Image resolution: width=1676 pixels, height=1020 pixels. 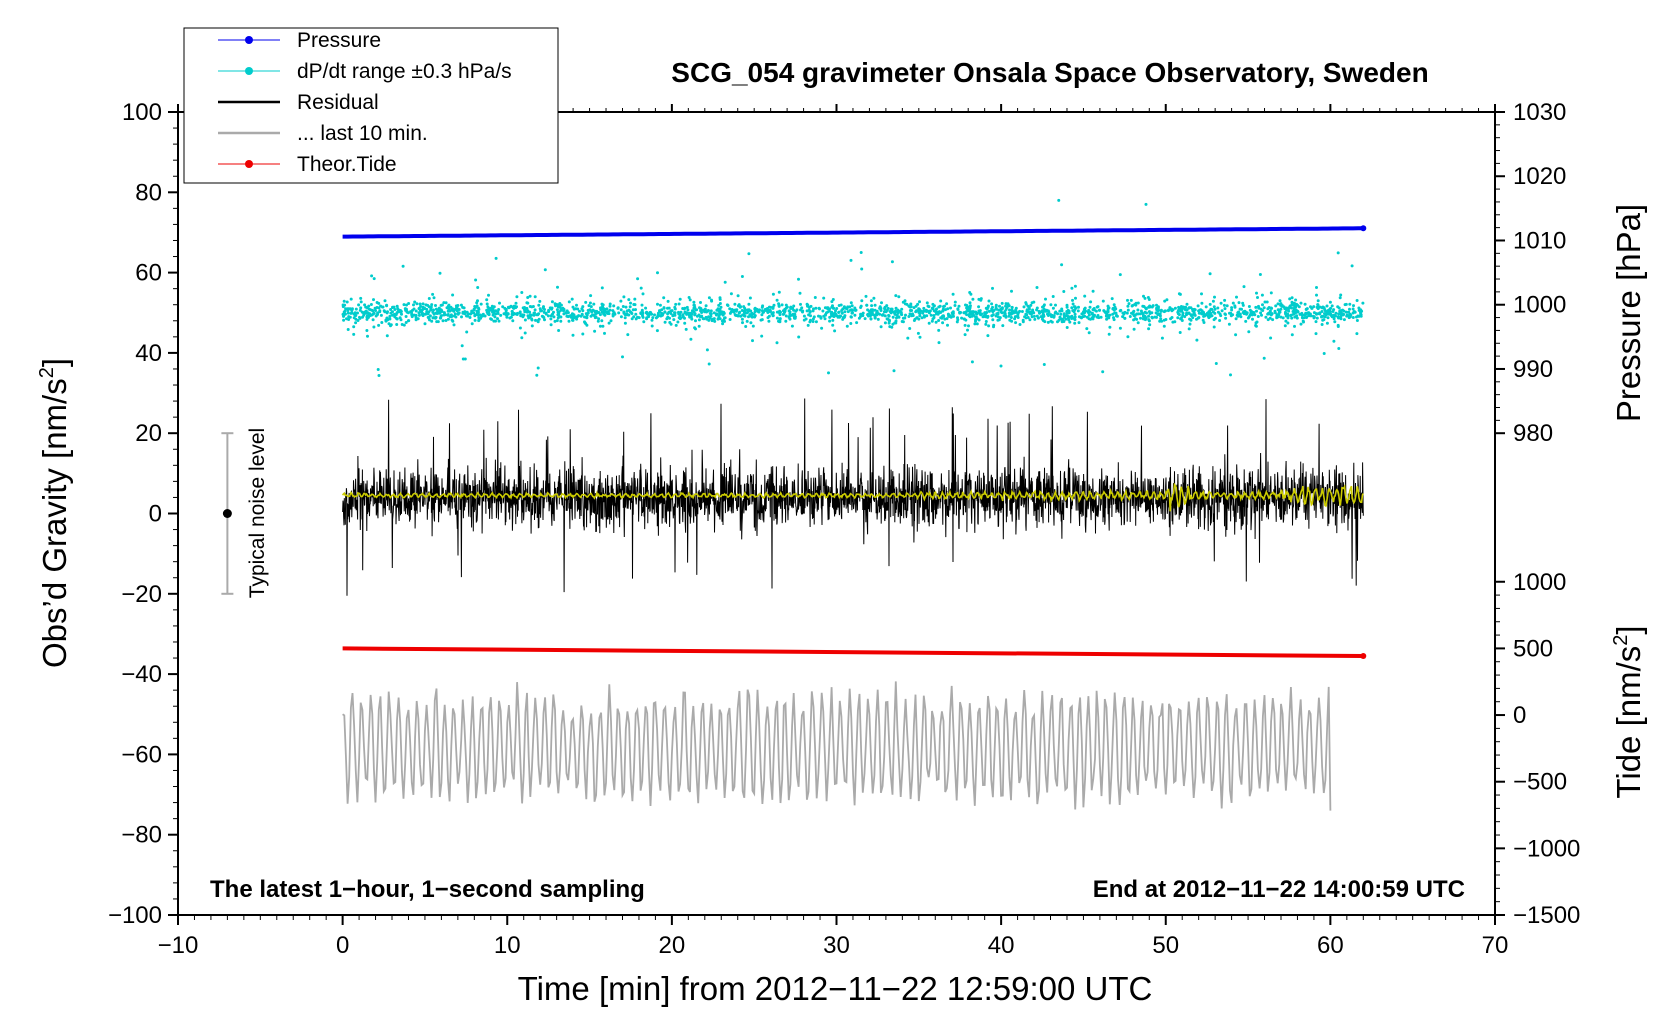 I want to click on legend-label: ... last 10 min., so click(x=362, y=133).